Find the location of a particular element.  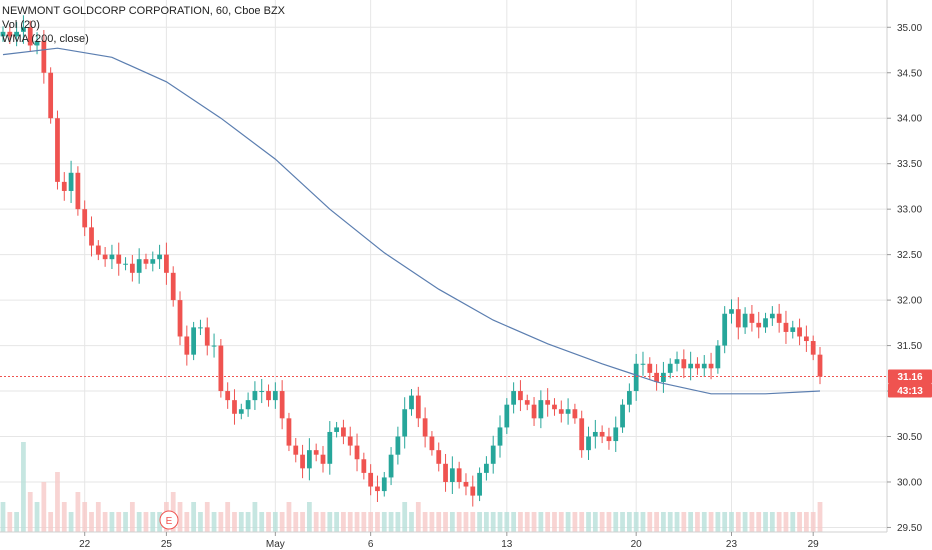

current-price-tag: 31.16 43:13 is located at coordinates (910, 383).